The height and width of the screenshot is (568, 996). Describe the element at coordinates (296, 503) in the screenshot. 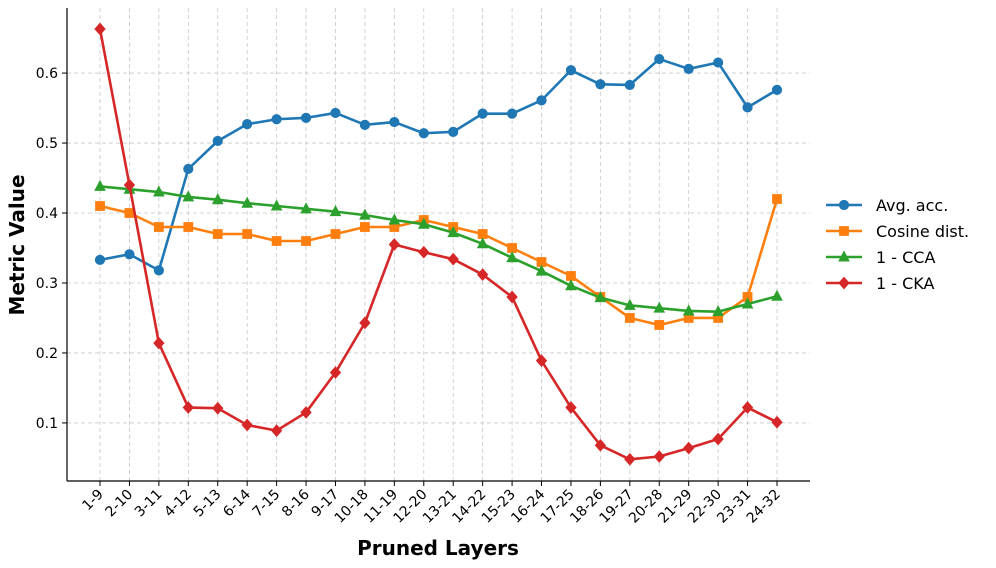

I see `x-tick-label: 8-16` at that location.